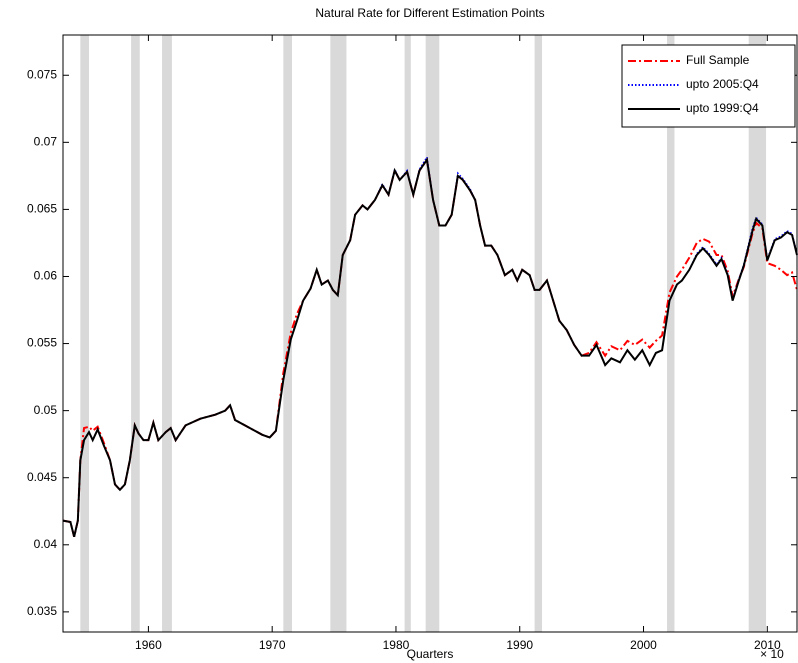 This screenshot has width=798, height=663. What do you see at coordinates (722, 108) in the screenshot?
I see `legend-label: upto 1999:Q4` at bounding box center [722, 108].